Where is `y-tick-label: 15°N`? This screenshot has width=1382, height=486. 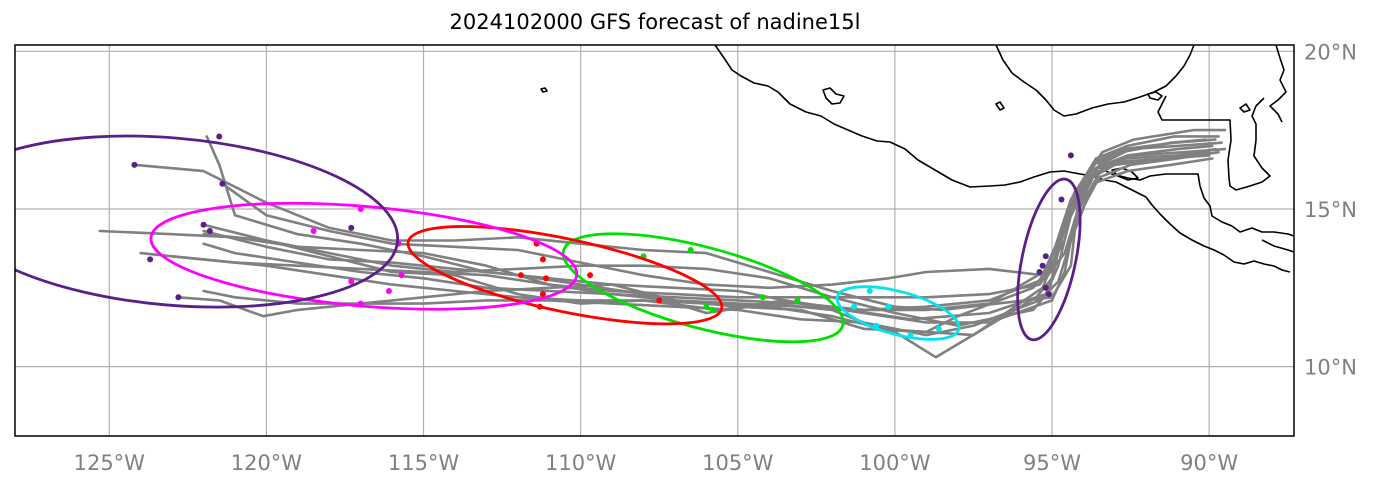
y-tick-label: 15°N is located at coordinates (1330, 210).